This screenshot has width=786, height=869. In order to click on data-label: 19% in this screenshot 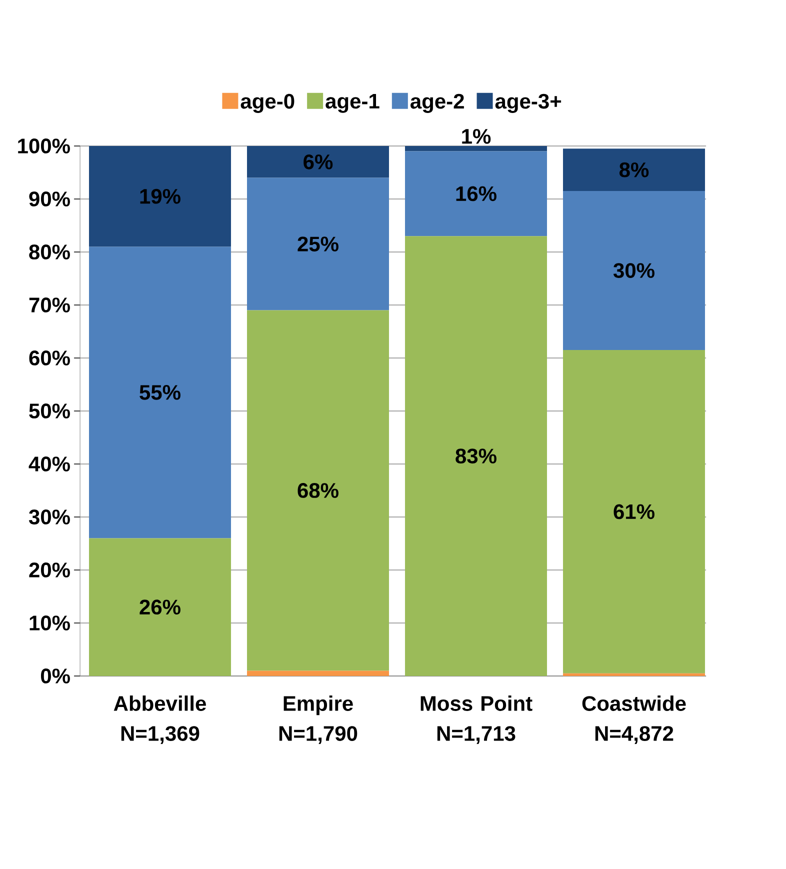, I will do `click(160, 196)`.